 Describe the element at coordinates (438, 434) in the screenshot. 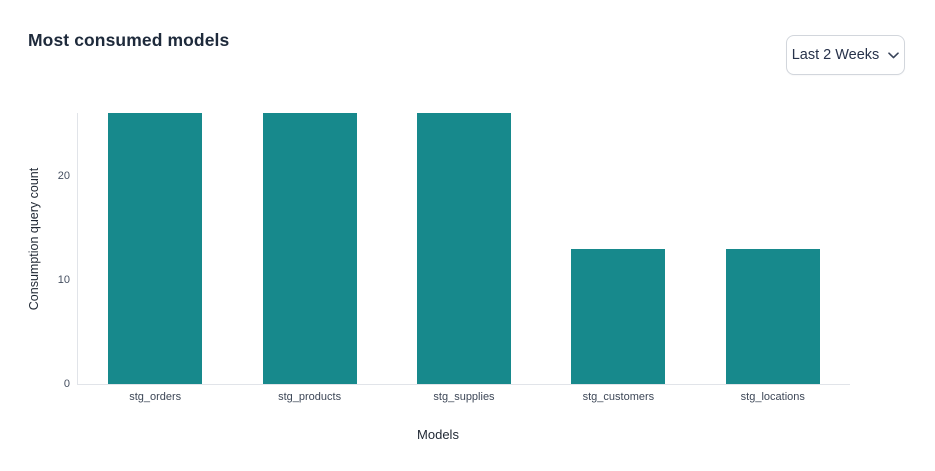

I see `x-axis-label: Models` at that location.